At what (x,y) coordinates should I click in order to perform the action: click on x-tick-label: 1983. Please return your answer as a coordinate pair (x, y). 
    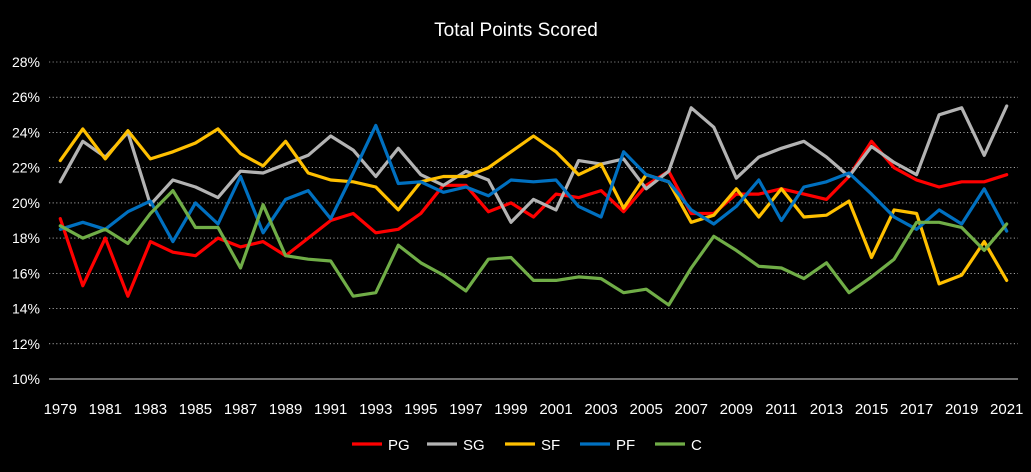
    Looking at the image, I should click on (150, 409).